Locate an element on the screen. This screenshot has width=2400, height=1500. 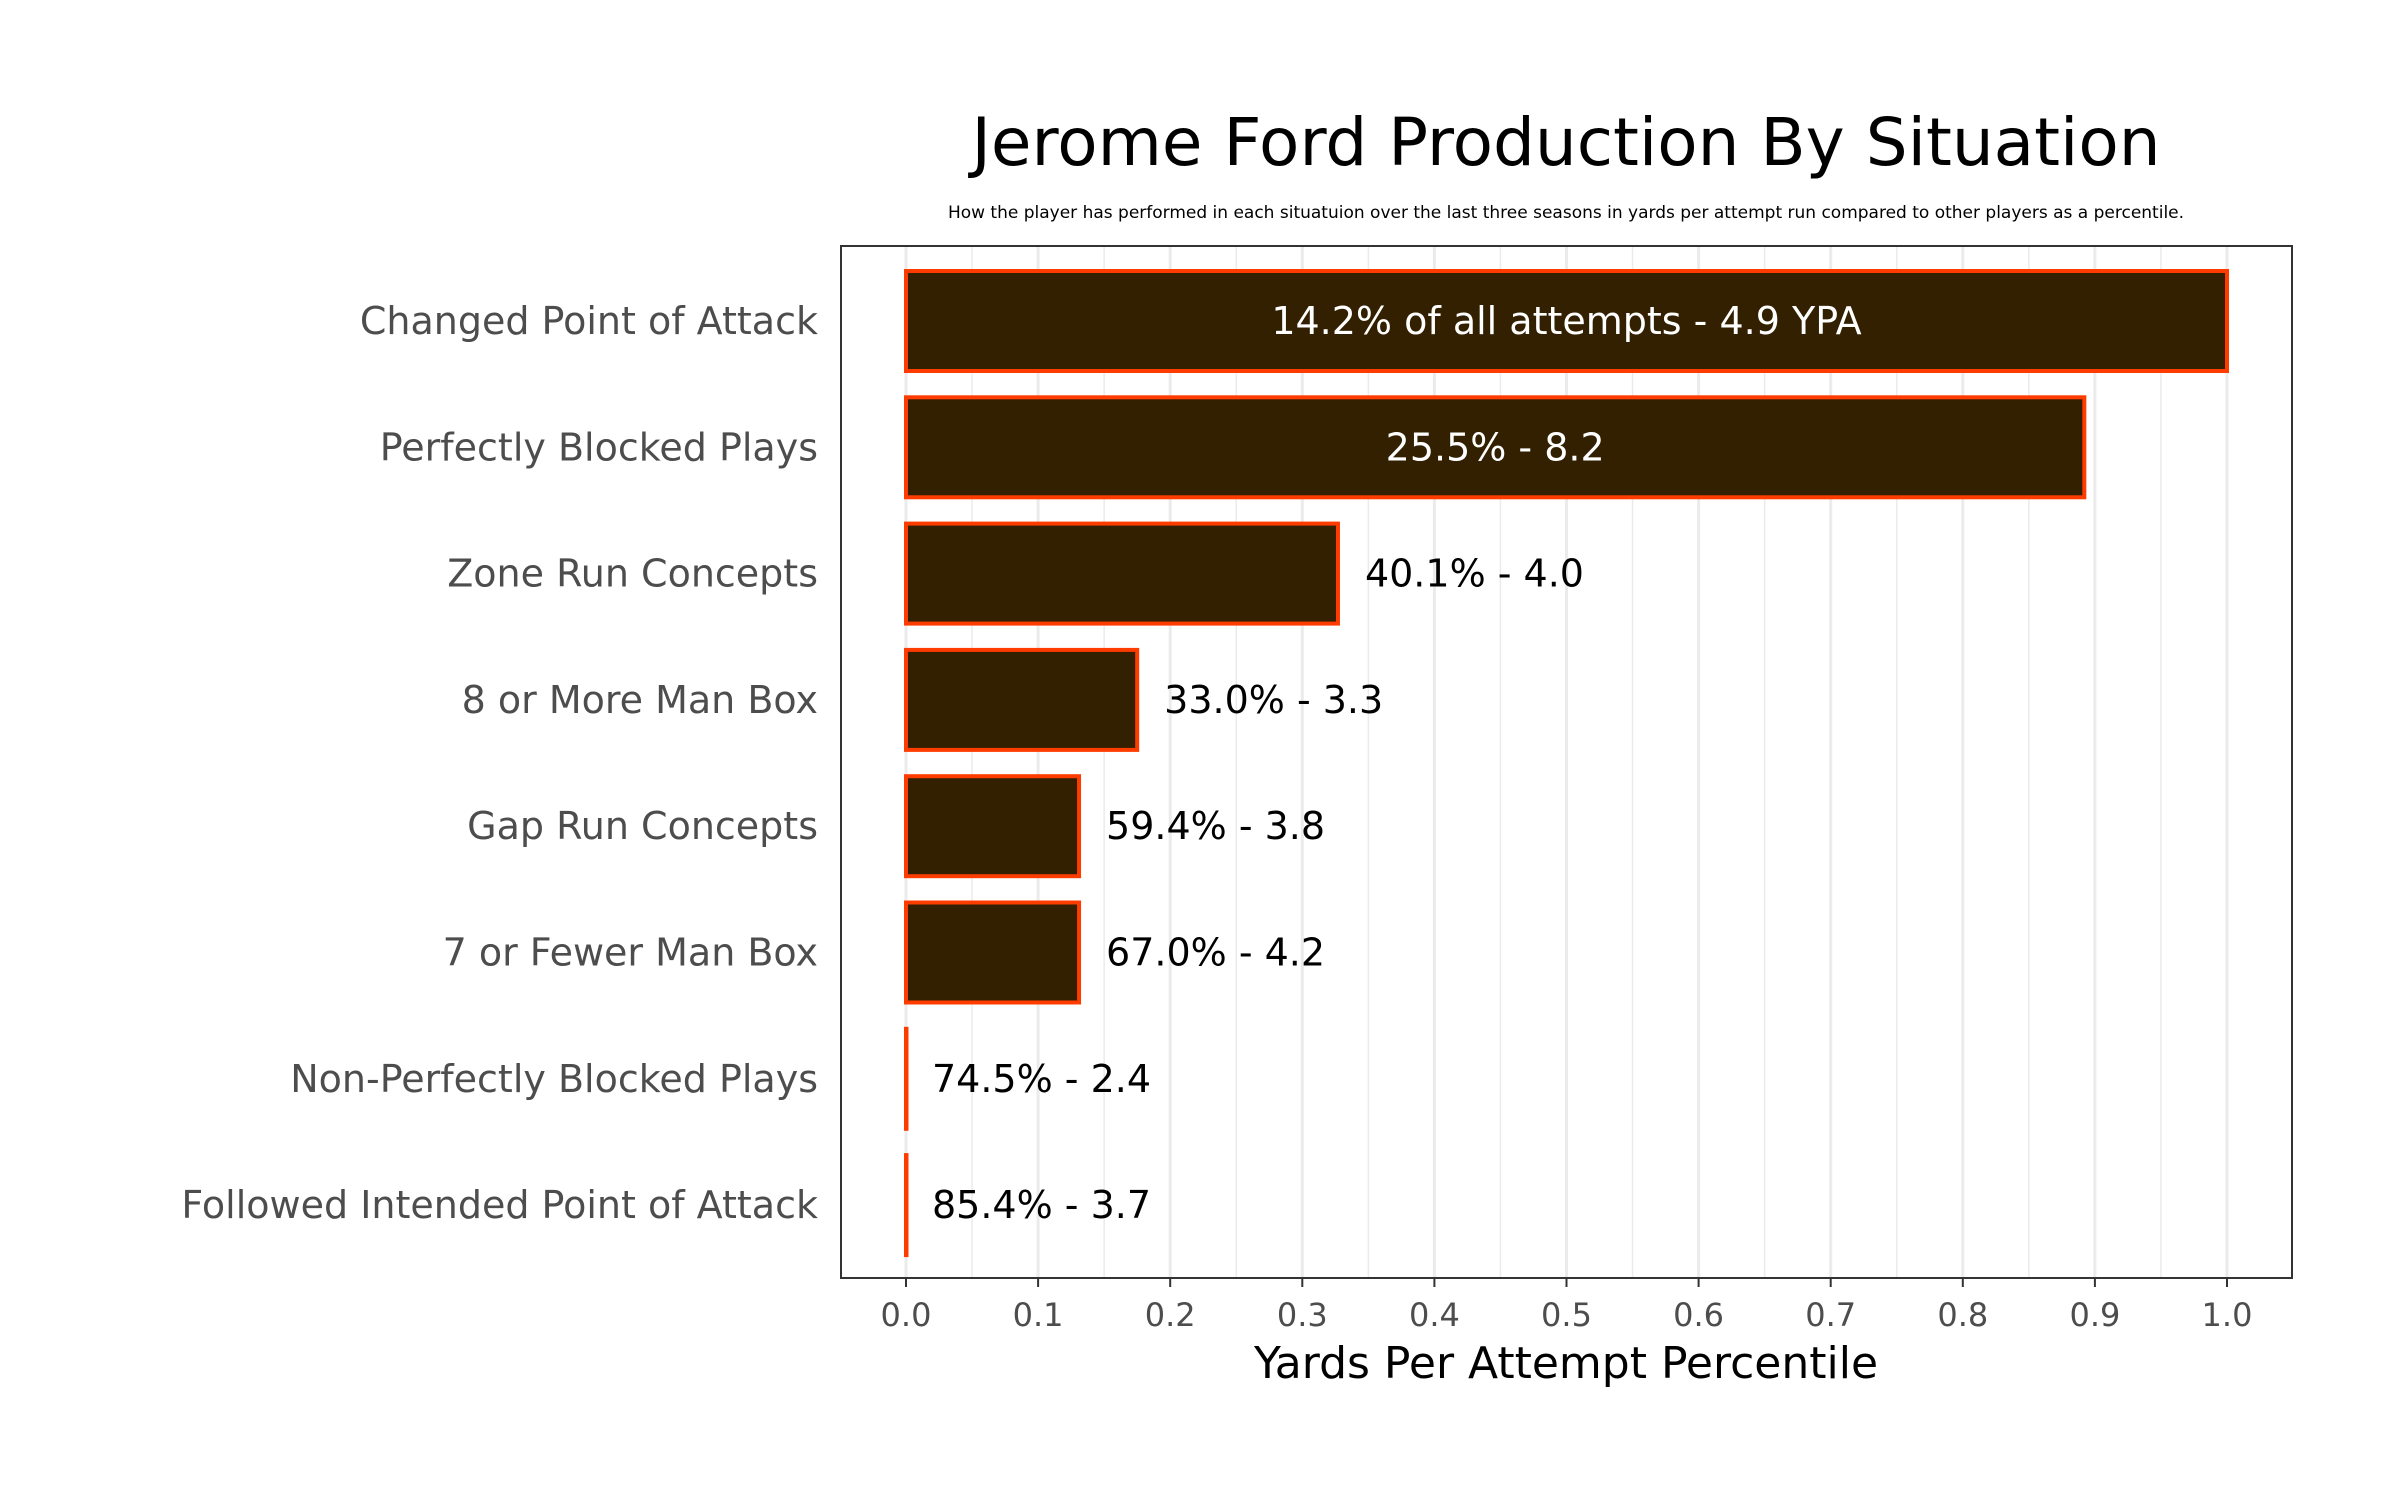
bar-data-label: 74.5% - 2.4 is located at coordinates (1041, 1079).